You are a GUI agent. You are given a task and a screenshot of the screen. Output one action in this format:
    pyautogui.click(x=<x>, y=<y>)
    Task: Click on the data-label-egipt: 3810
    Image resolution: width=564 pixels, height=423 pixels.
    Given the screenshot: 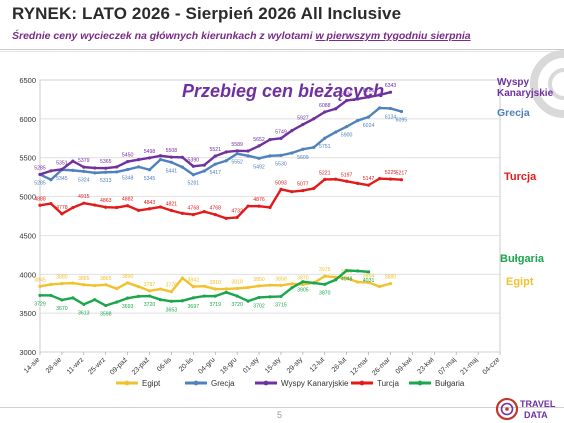 What is the action you would take?
    pyautogui.click(x=215, y=283)
    